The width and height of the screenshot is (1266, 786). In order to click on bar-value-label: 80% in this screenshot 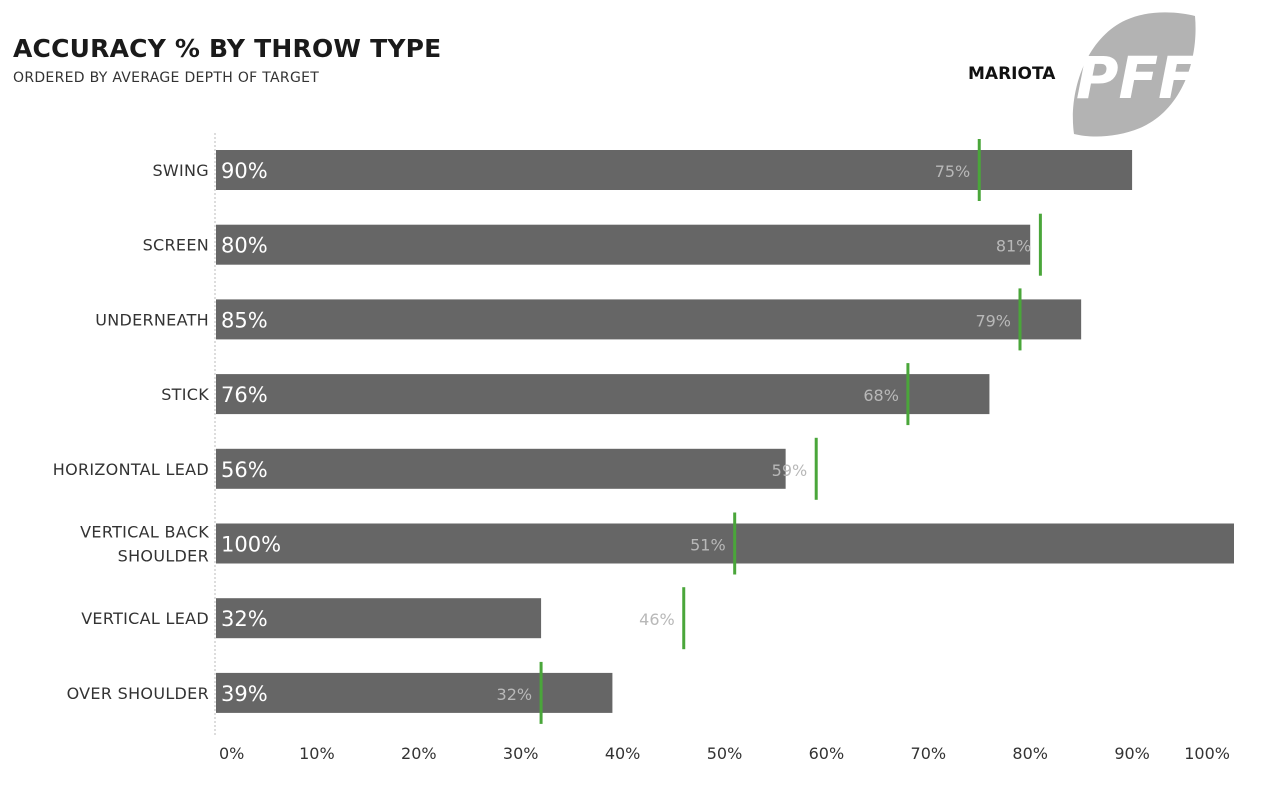, I will do `click(244, 246)`.